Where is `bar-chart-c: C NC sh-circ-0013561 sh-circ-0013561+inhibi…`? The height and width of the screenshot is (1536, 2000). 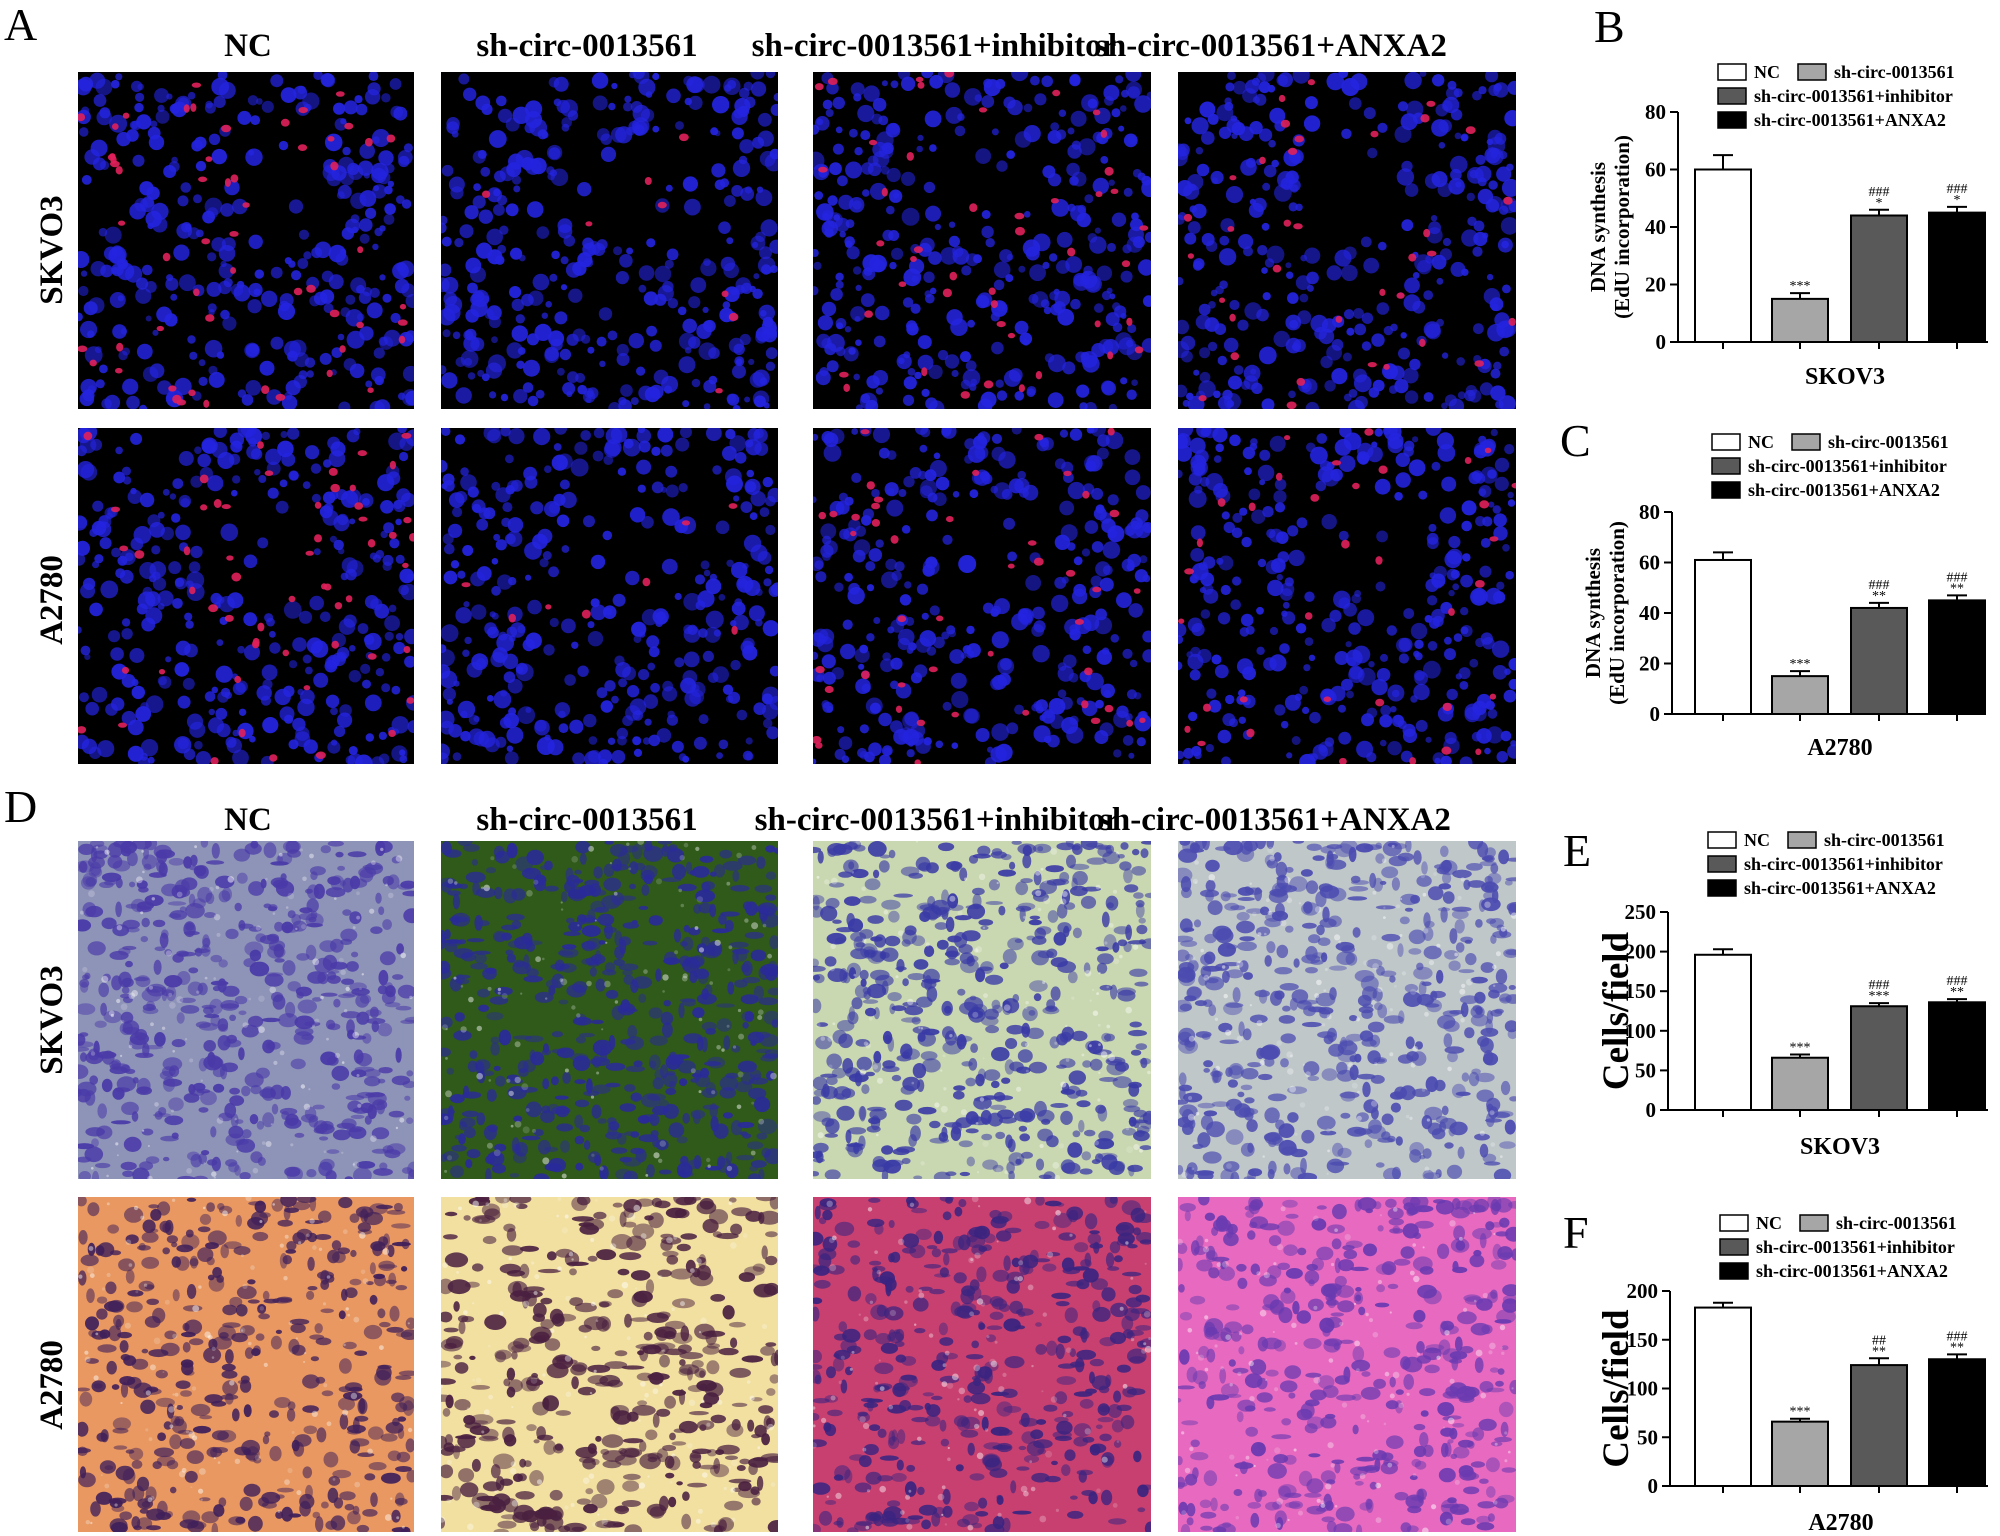
bar-chart-c: C NC sh-circ-0013561 sh-circ-0013561+inhibi… is located at coordinates (1773, 588).